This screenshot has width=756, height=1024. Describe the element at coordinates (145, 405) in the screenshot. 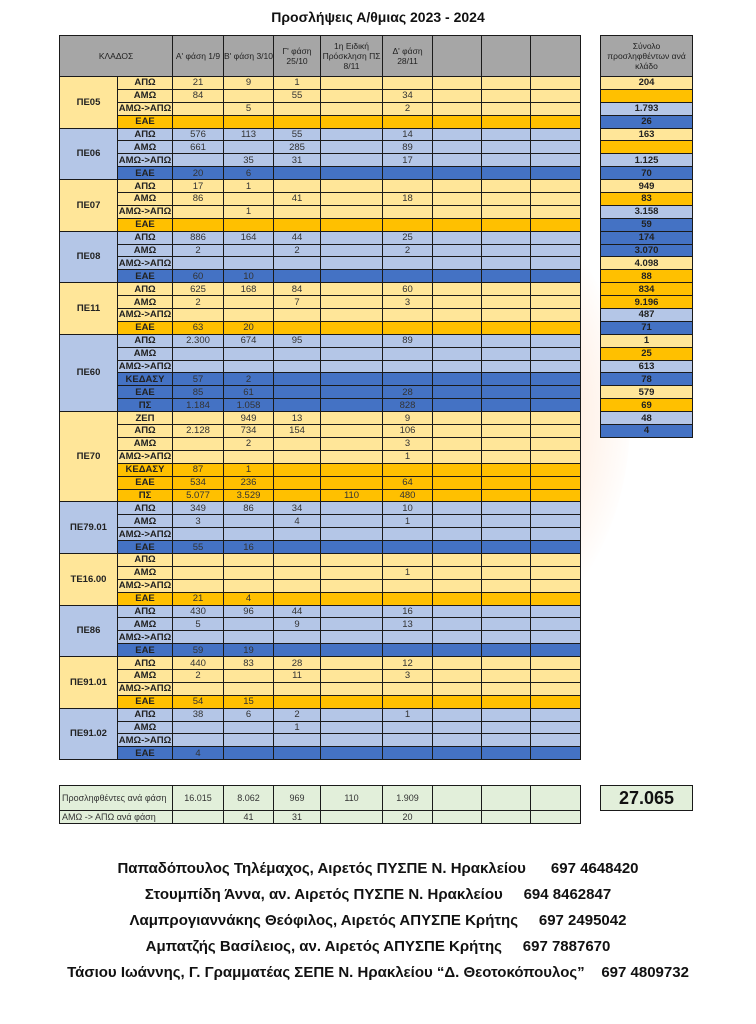

I see `category-cell: ΠΣ` at that location.